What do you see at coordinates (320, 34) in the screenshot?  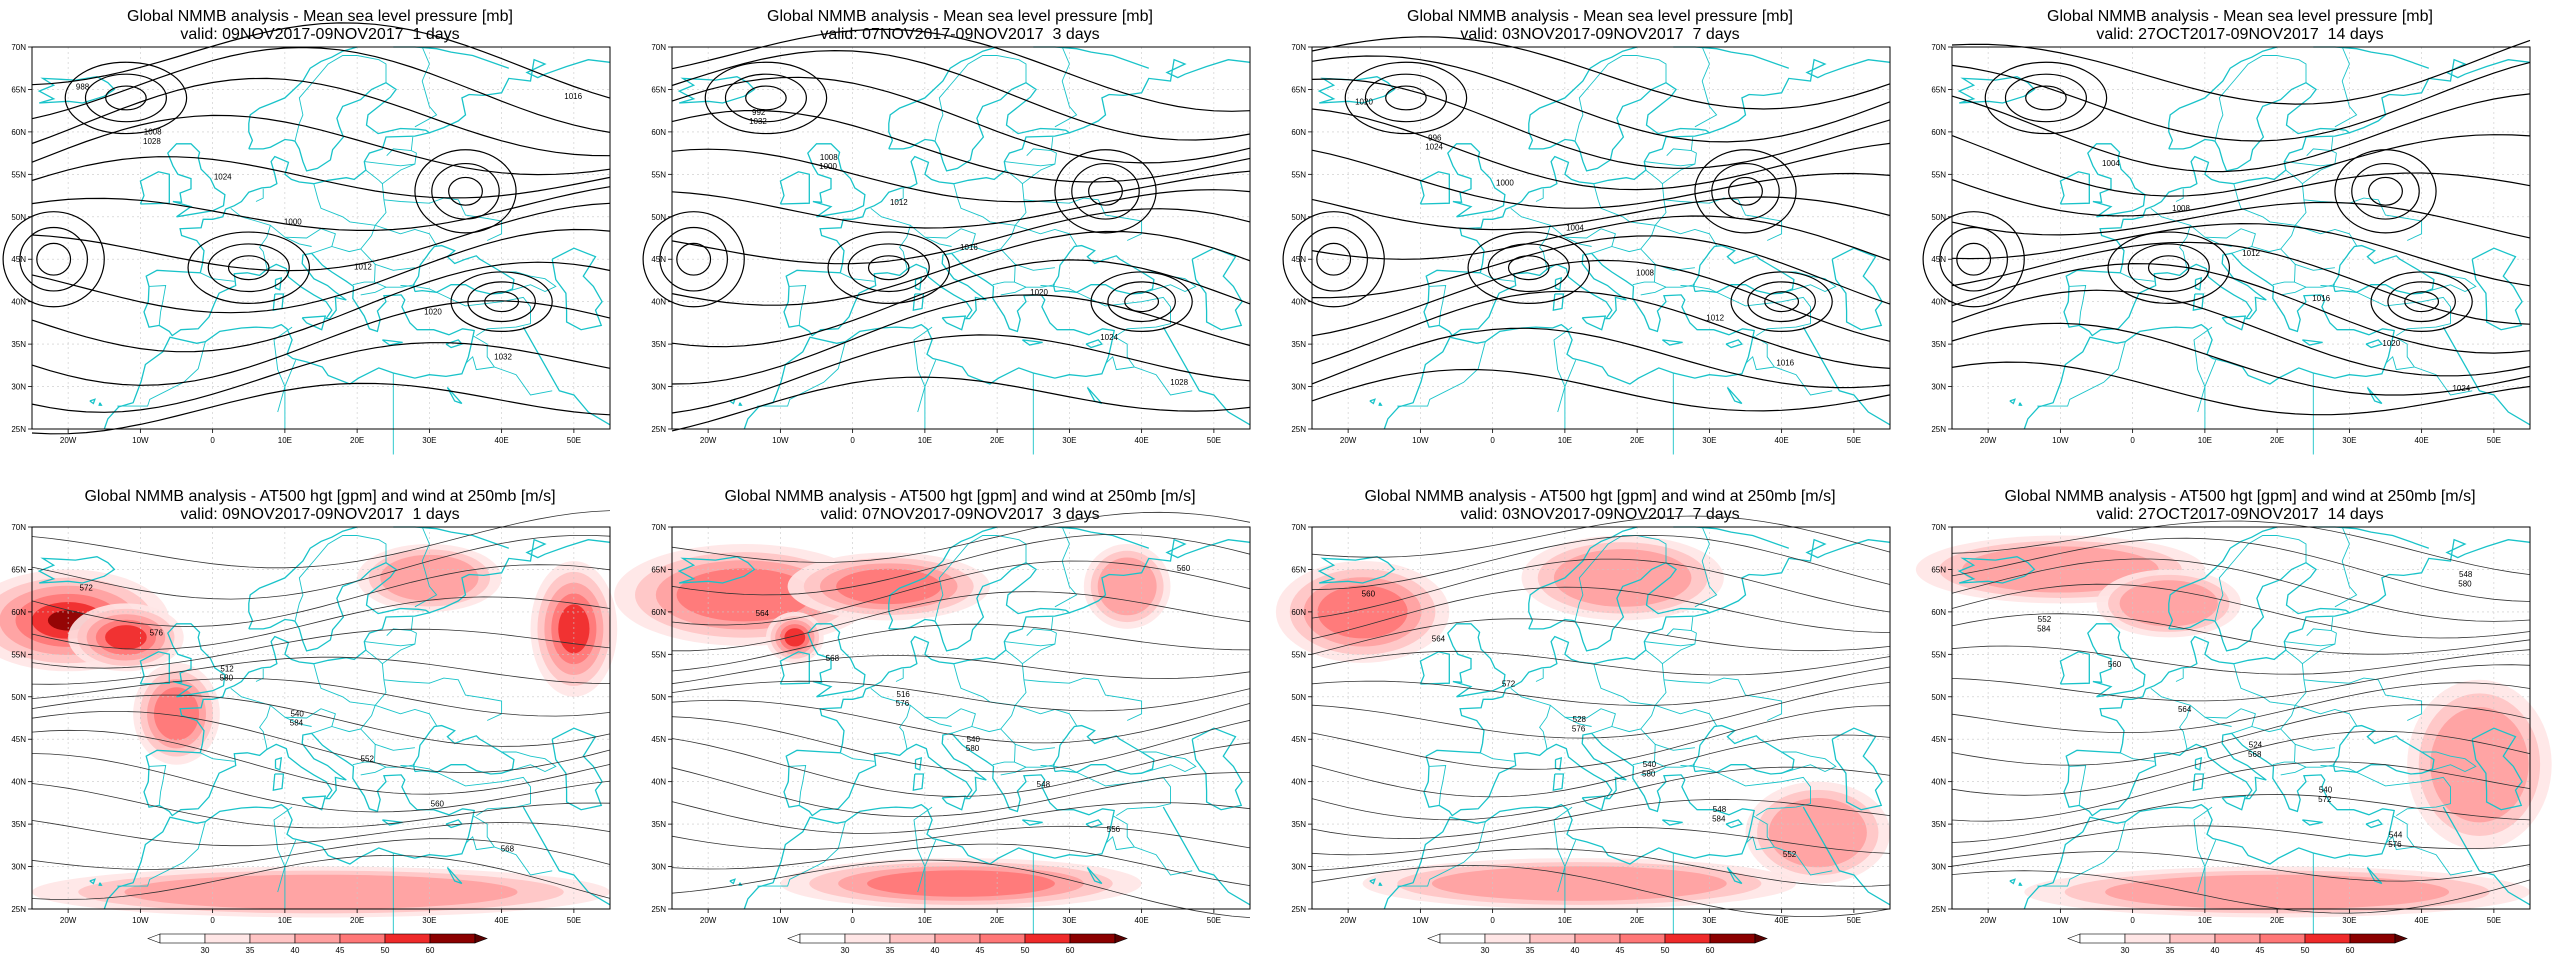 I see `panel-subtitle: valid: 09NOV2017-09NOV2017 1 days` at bounding box center [320, 34].